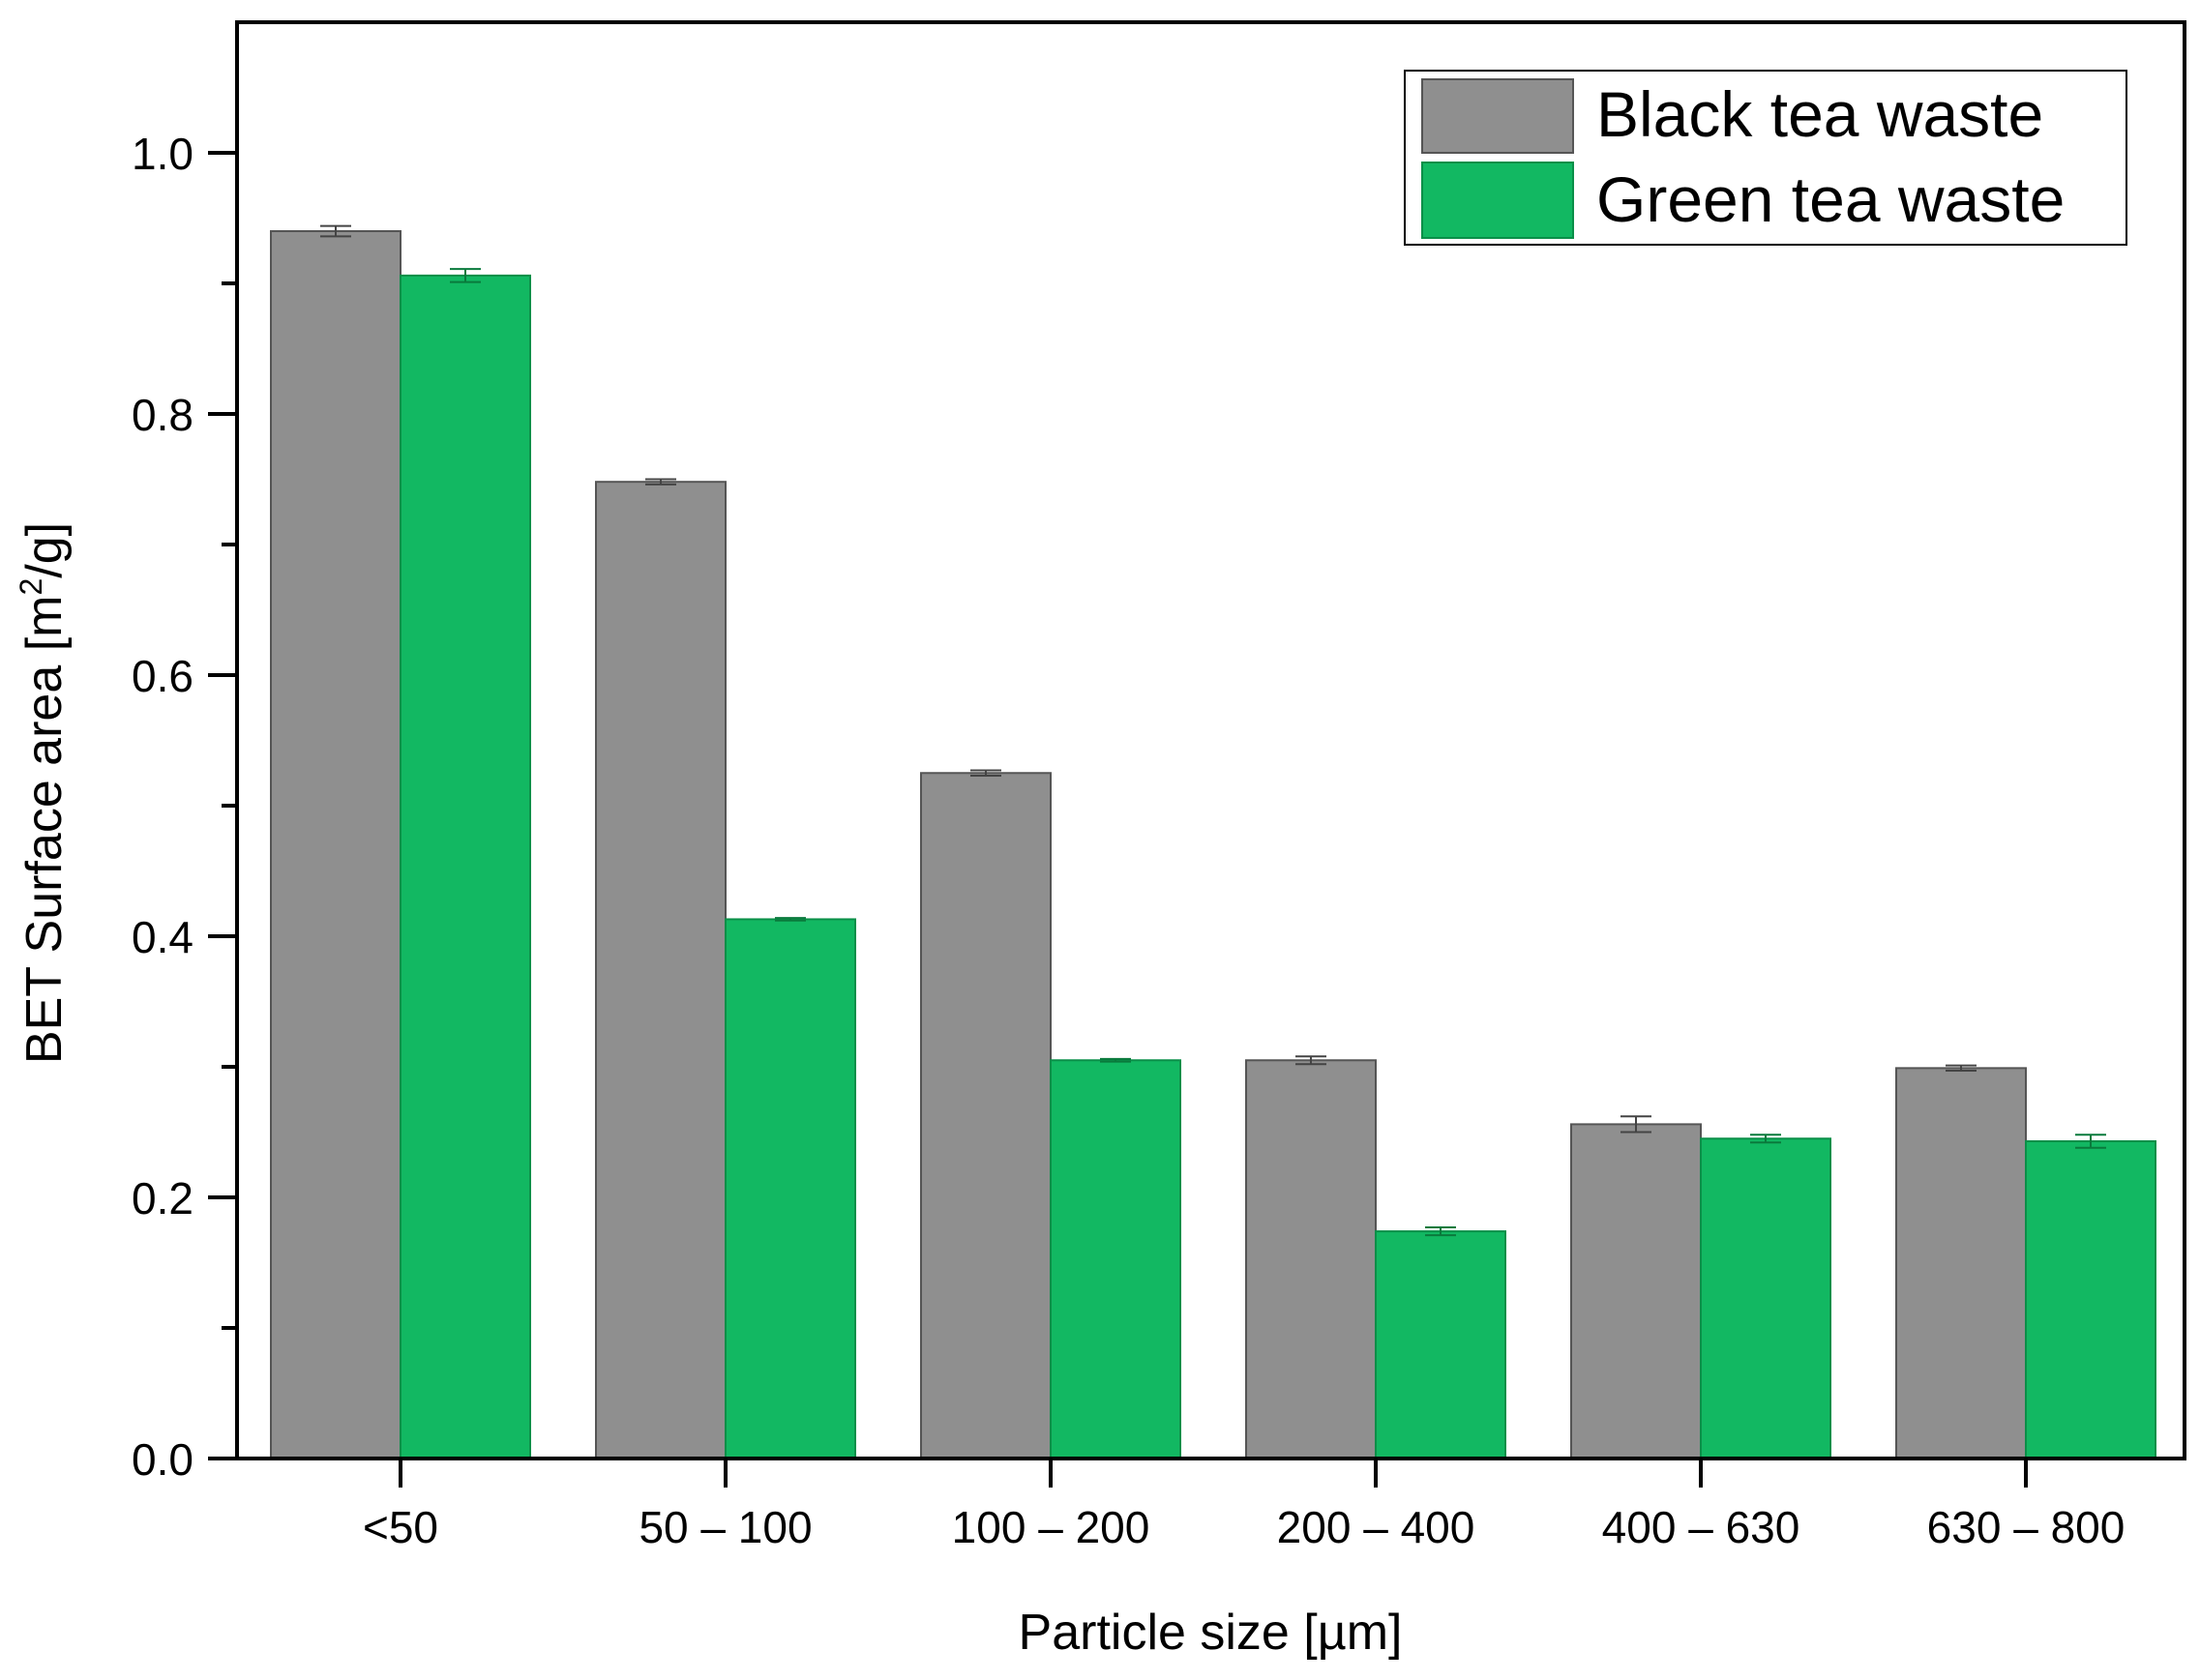 This screenshot has height=1680, width=2200. I want to click on legend-label-green-tea: Green tea waste, so click(1830, 199).